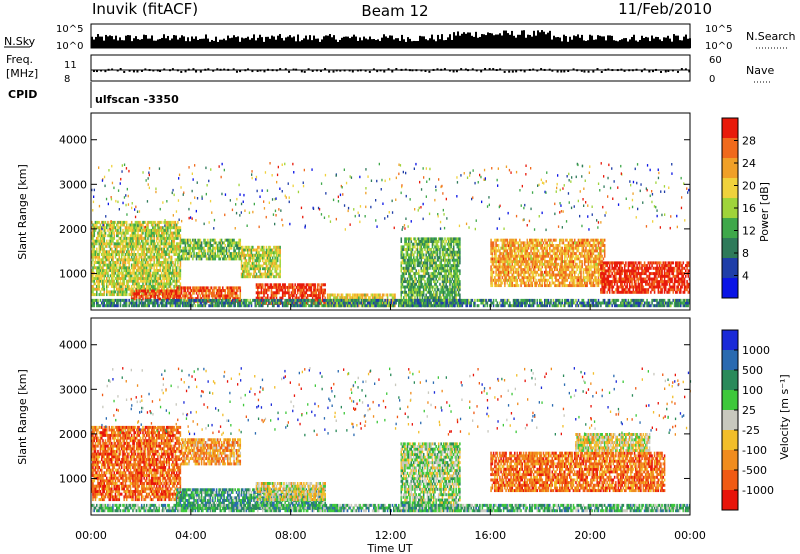 The height and width of the screenshot is (554, 800). What do you see at coordinates (718, 29) in the screenshot?
I see `noise-tick-top-right: 10^5` at bounding box center [718, 29].